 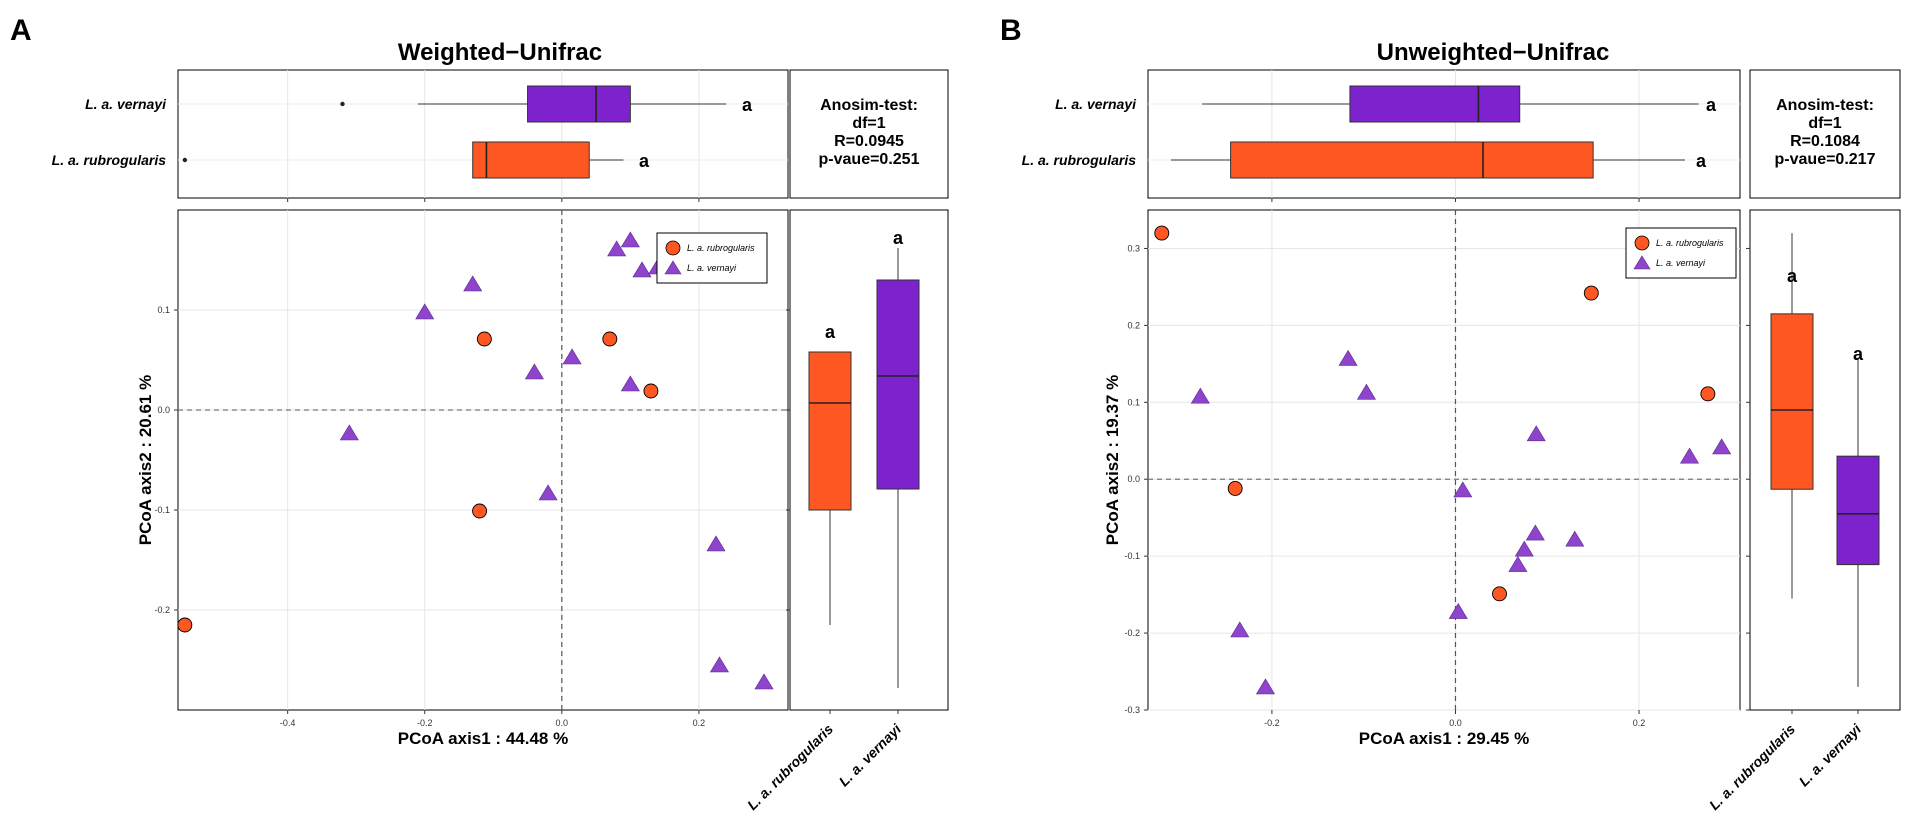 I want to click on panel-letter-a: A, so click(x=21, y=30).